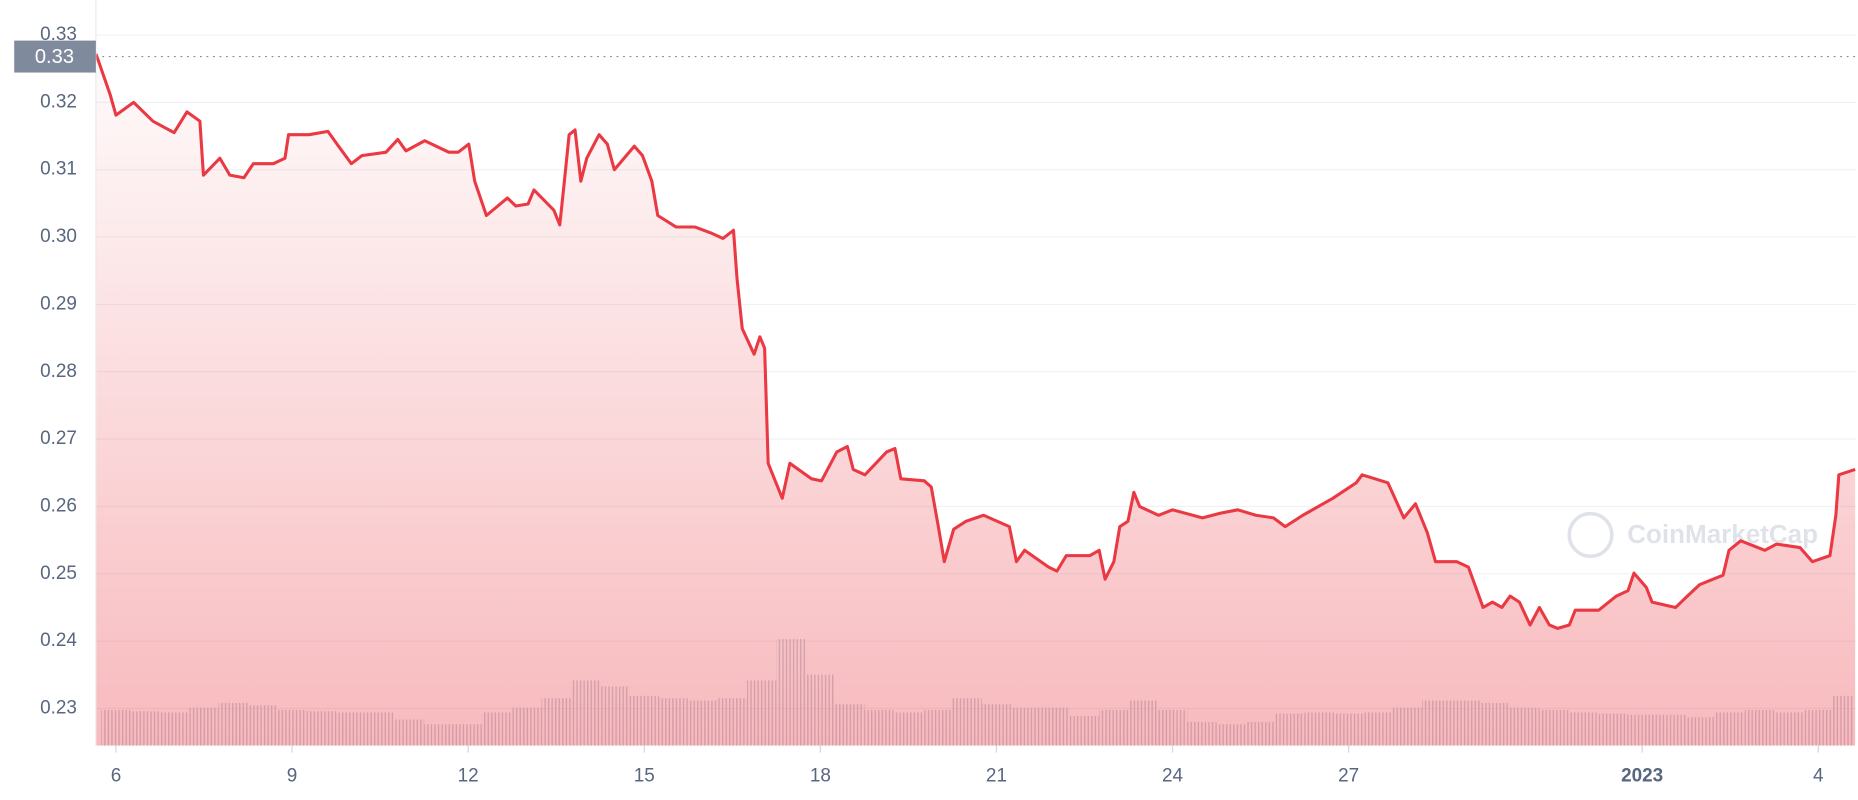  I want to click on y-tick-label: 0.23, so click(58, 708).